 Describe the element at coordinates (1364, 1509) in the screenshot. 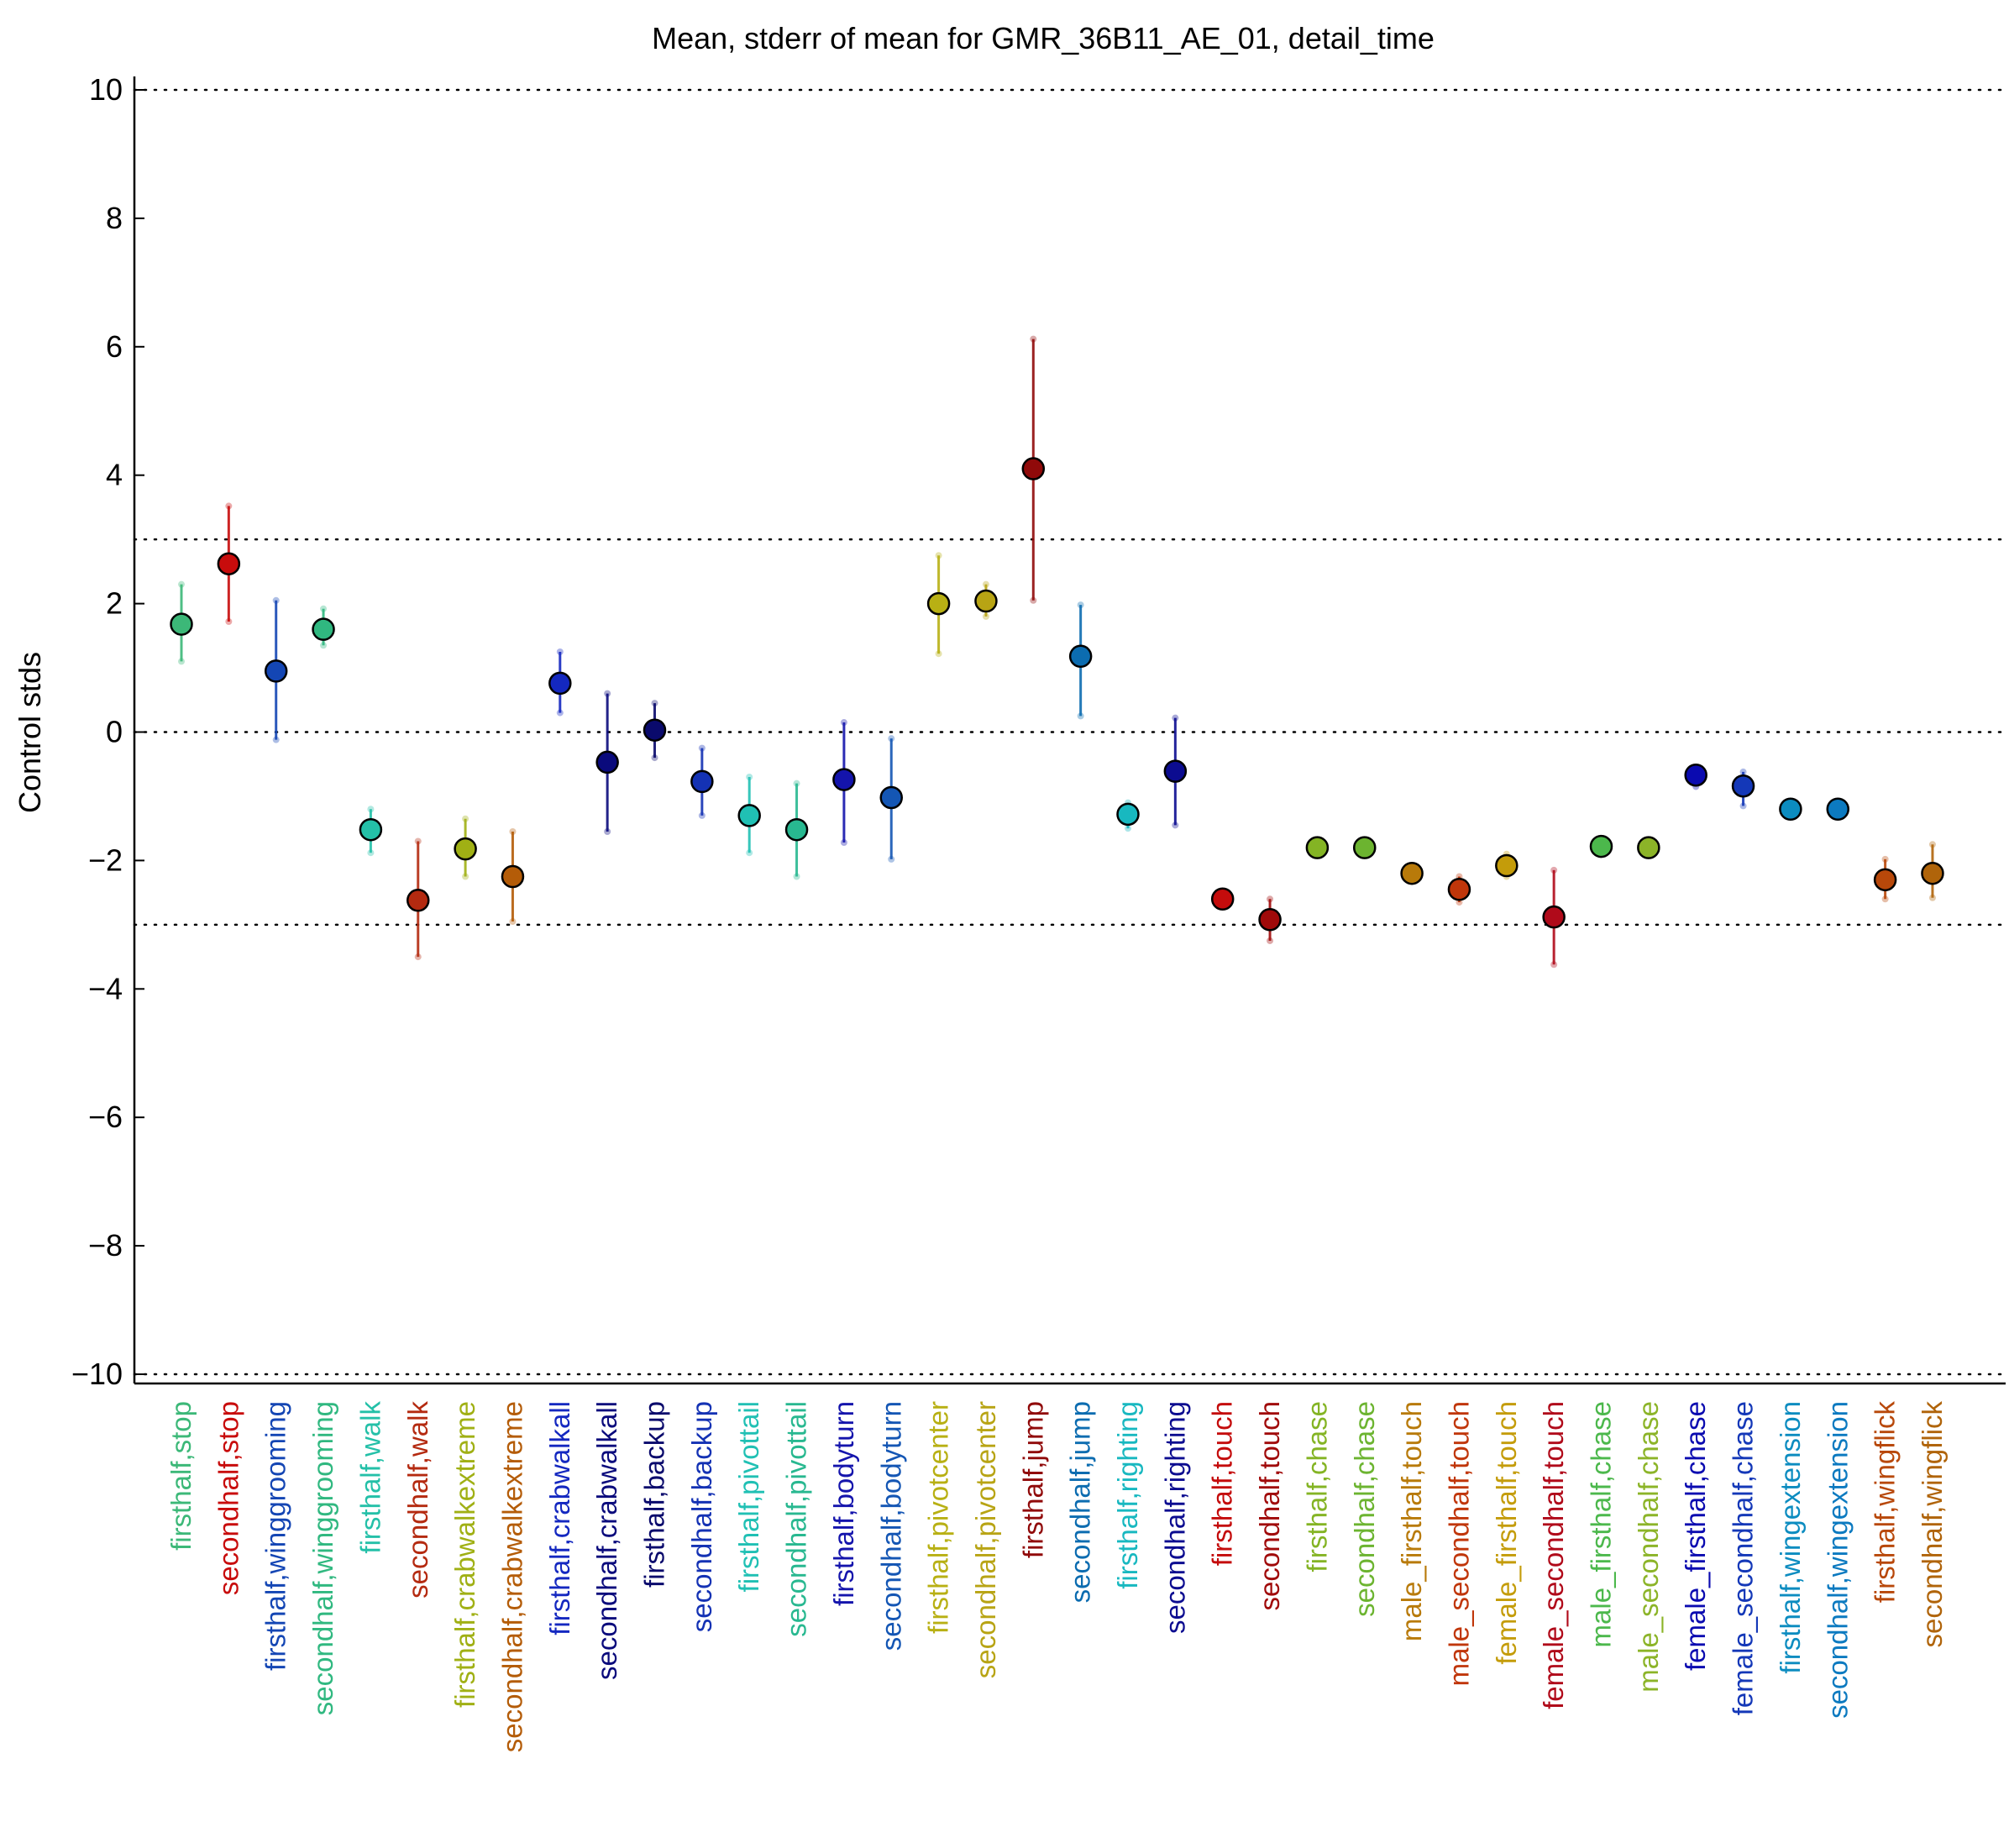

I see `category-label: secondhalf,chase` at that location.